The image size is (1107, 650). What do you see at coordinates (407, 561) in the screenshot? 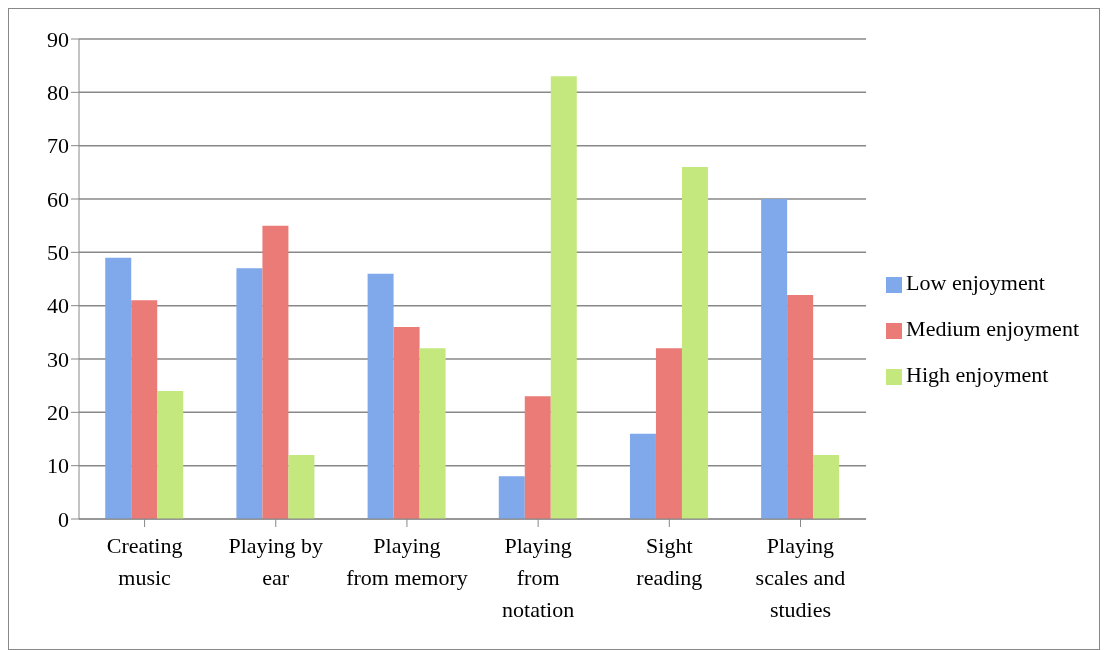
I see `x-tick-label: Playing from memory` at bounding box center [407, 561].